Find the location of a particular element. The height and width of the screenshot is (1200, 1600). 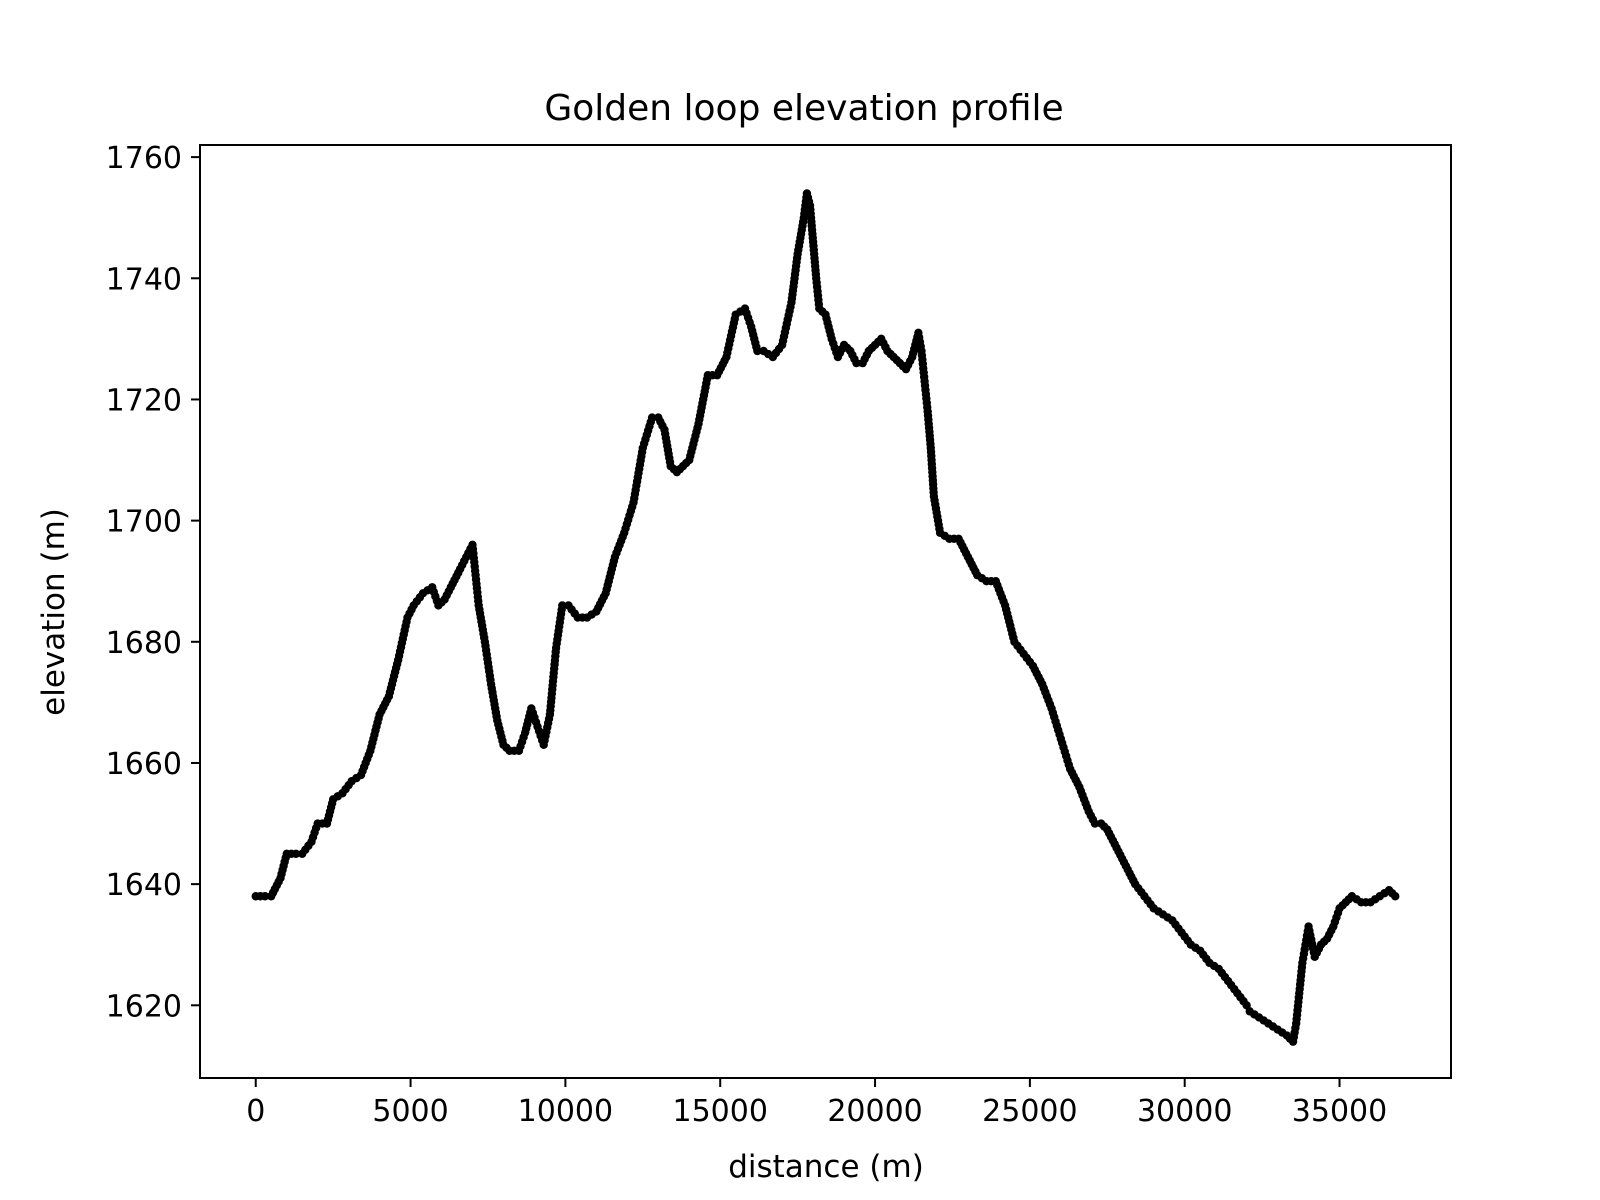

x-tick-label: 0 is located at coordinates (255, 1111).